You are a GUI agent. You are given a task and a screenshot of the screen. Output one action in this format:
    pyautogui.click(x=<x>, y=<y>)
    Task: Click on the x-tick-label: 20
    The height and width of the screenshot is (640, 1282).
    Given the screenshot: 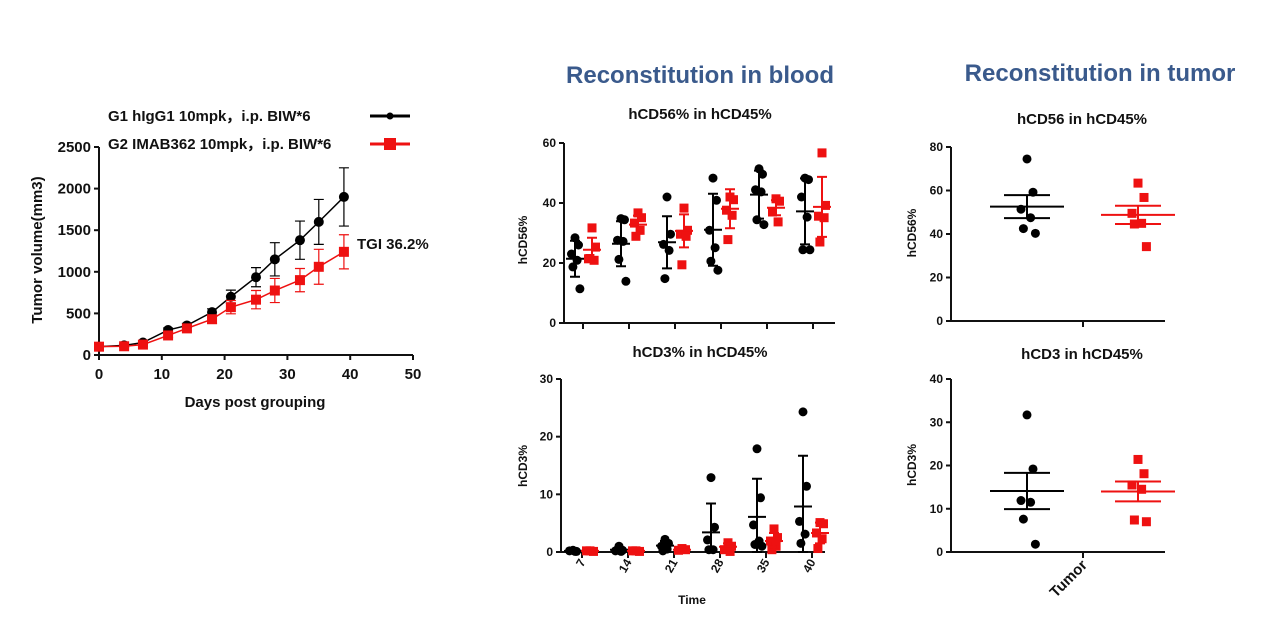 What is the action you would take?
    pyautogui.click(x=224, y=374)
    